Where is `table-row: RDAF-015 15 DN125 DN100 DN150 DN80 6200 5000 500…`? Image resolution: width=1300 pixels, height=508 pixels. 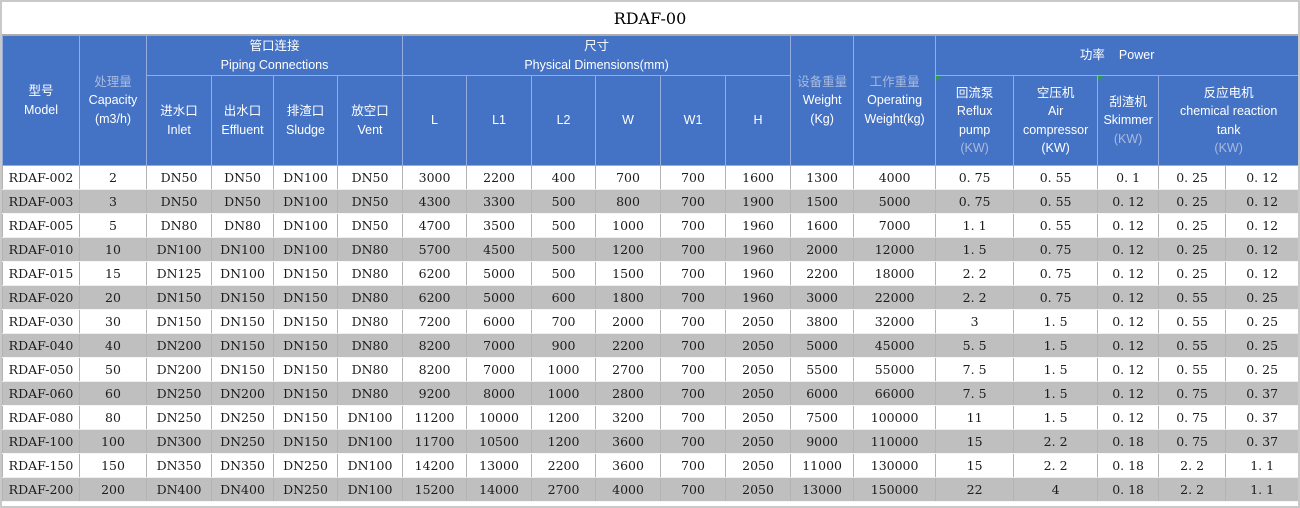 table-row: RDAF-015 15 DN125 DN100 DN150 DN80 6200 5000 500… is located at coordinates (650, 273).